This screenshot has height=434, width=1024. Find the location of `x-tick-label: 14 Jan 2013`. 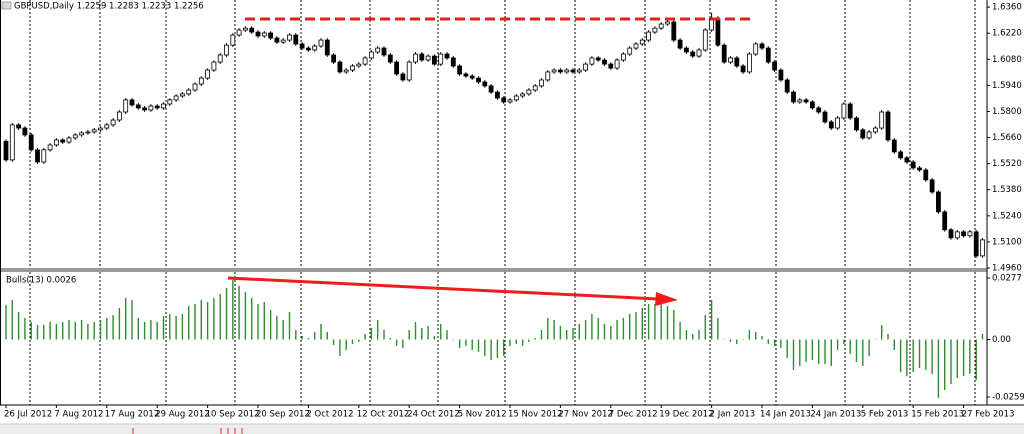

x-tick-label: 14 Jan 2013 is located at coordinates (785, 415).